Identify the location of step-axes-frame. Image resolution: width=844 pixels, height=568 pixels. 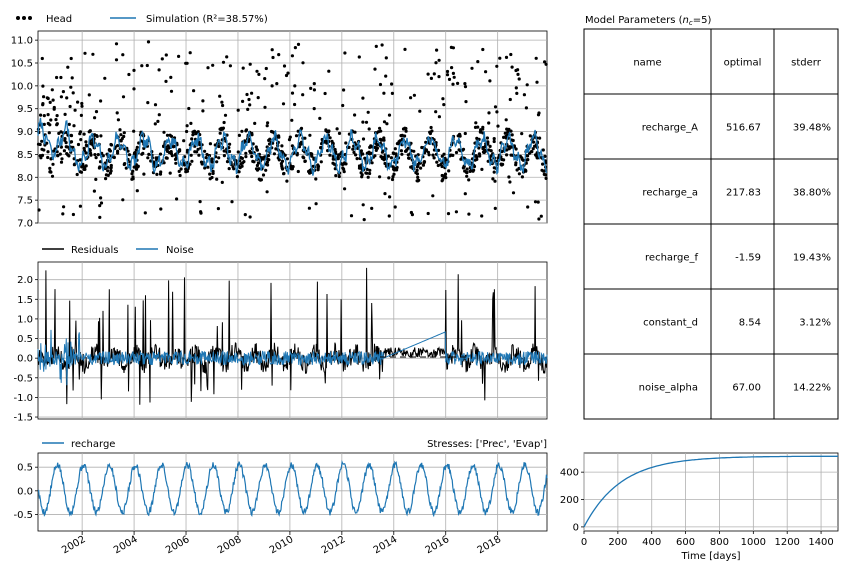
(711, 492).